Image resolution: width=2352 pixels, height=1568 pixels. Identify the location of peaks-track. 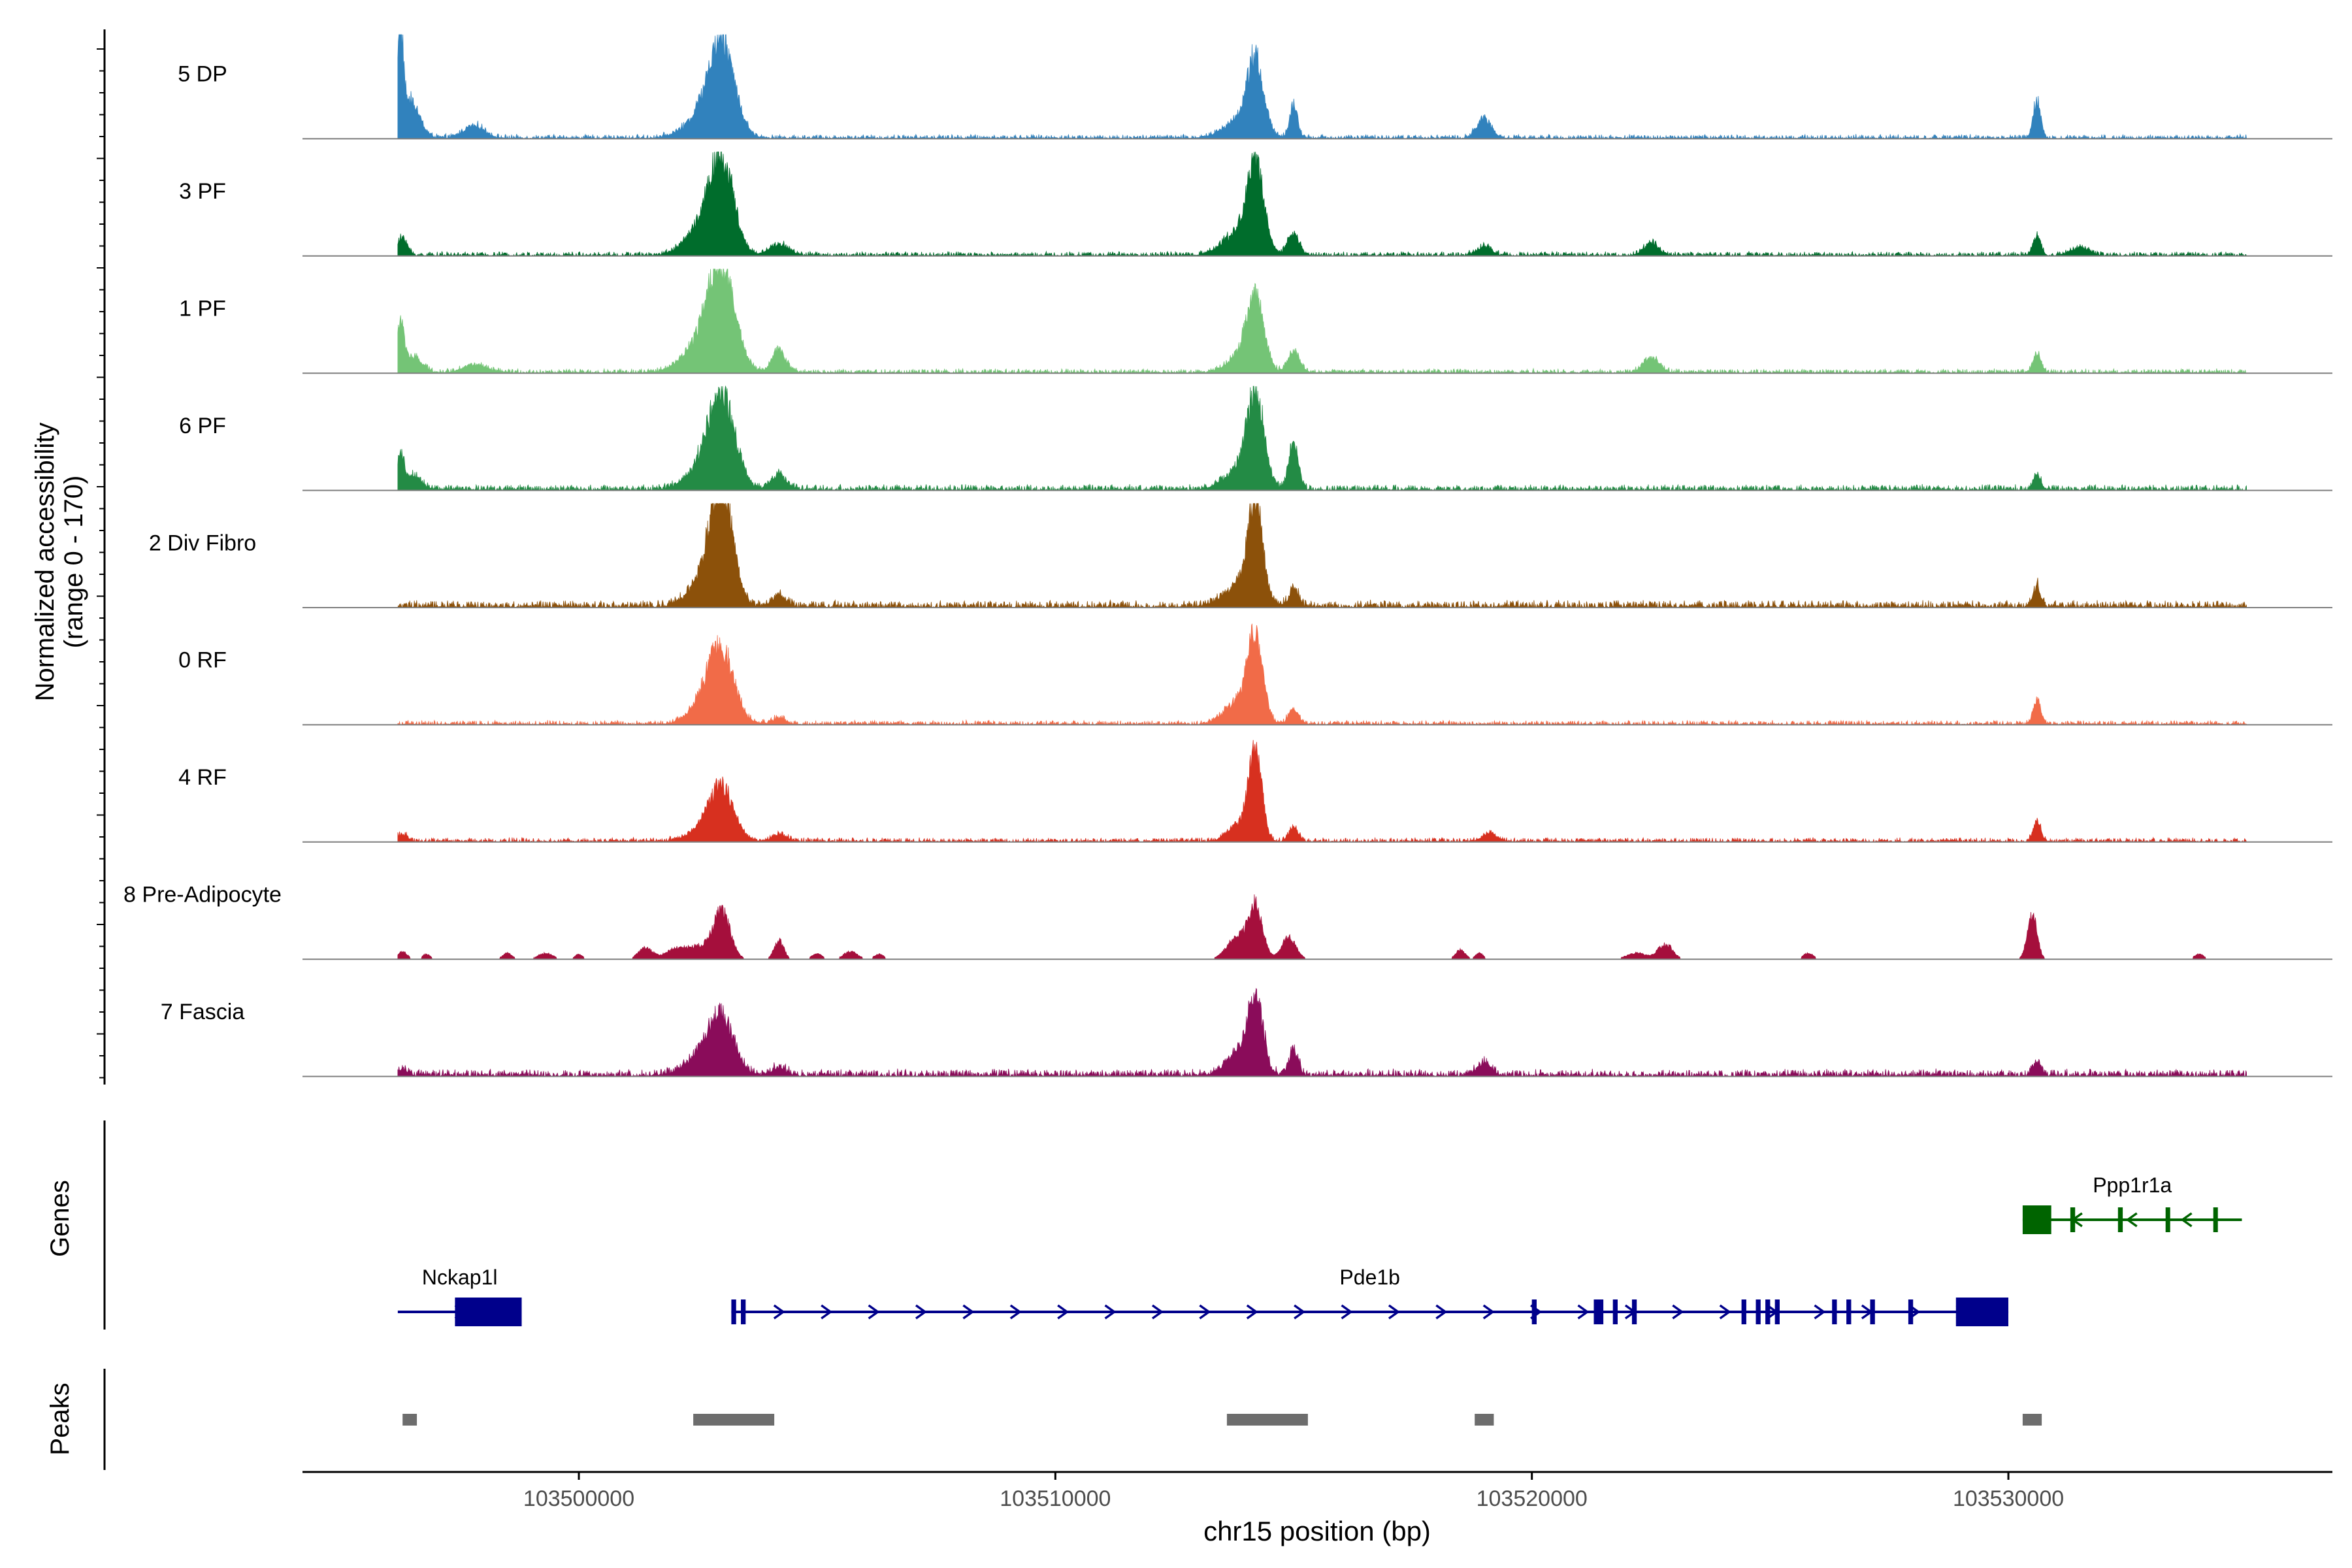
(1222, 1420).